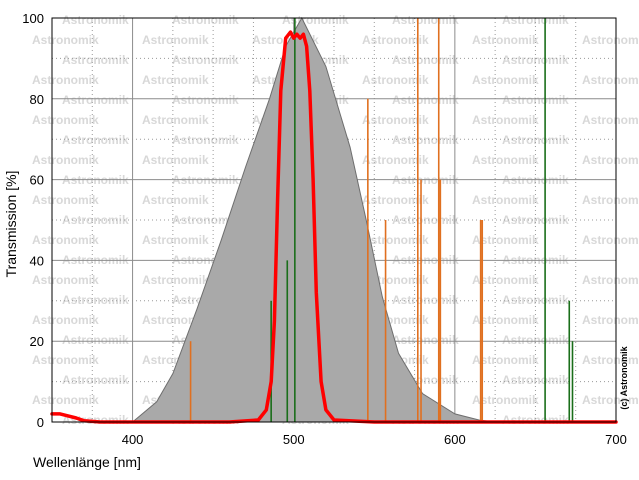 Image resolution: width=639 pixels, height=480 pixels. I want to click on x-tick-label: 500, so click(294, 439).